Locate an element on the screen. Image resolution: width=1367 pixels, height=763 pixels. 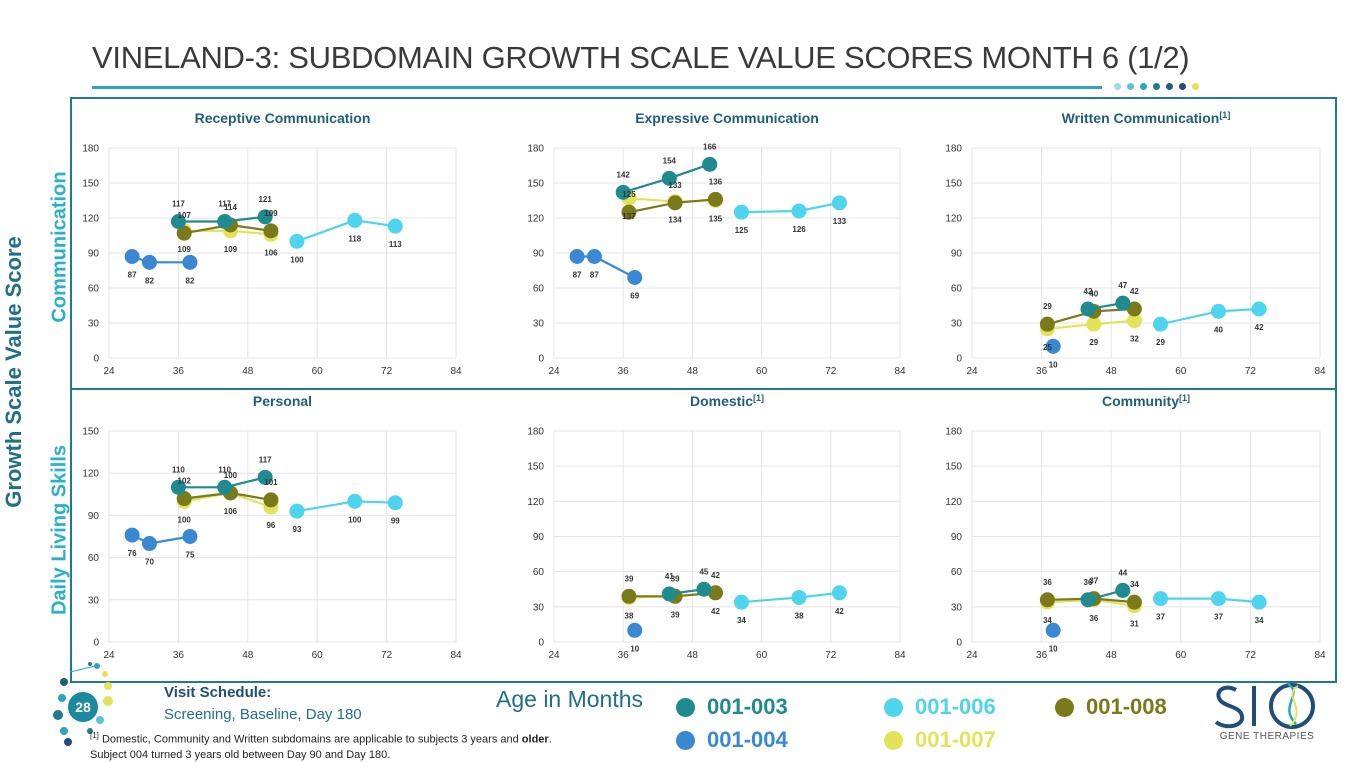
data-label-001-008: 36 is located at coordinates (1047, 582).